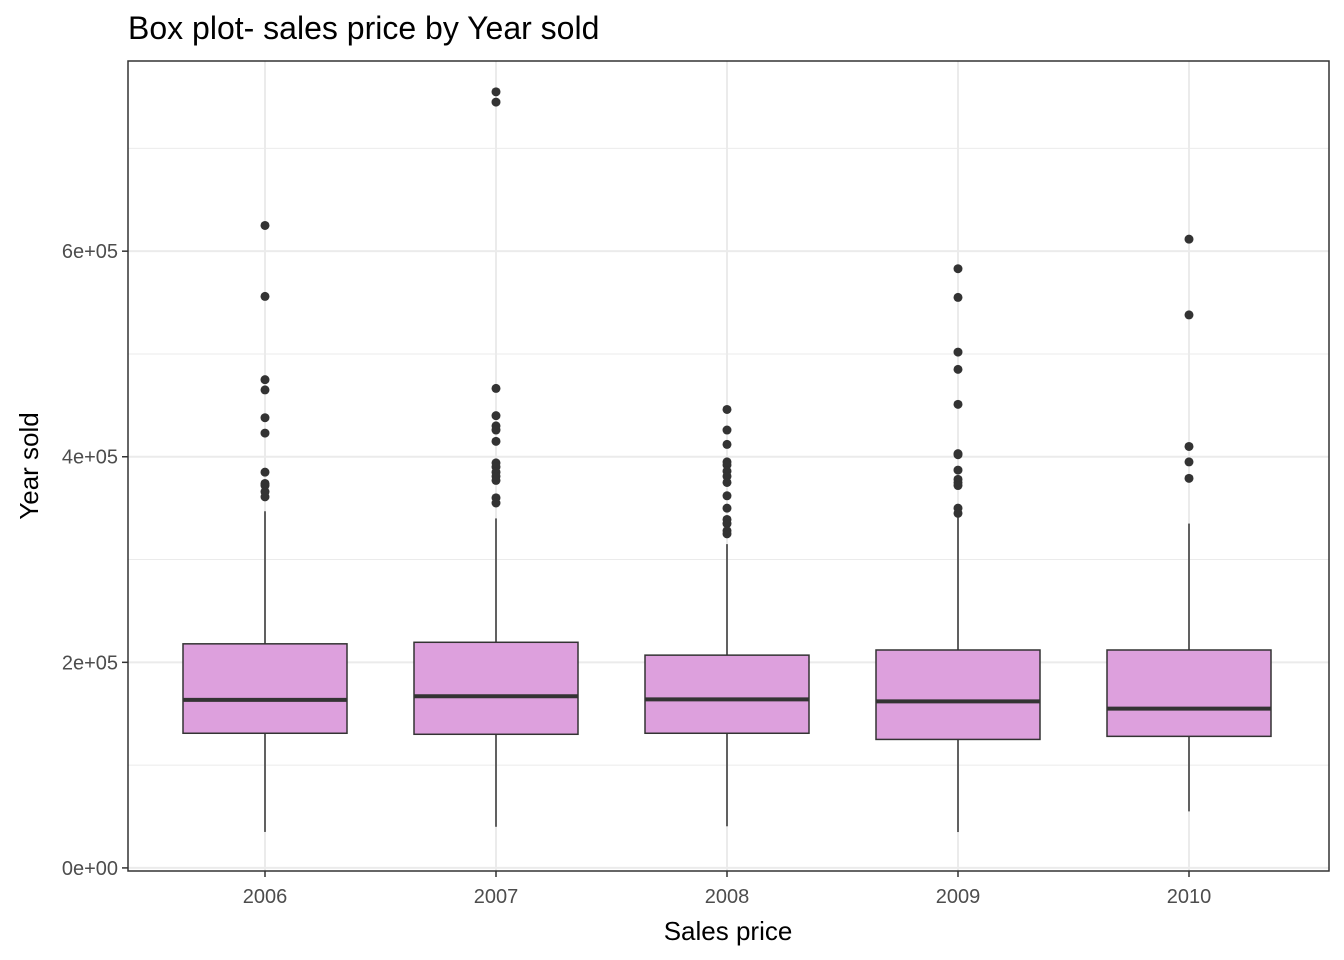 The height and width of the screenshot is (960, 1344). I want to click on y-tick-label: 6e+05, so click(90, 252).